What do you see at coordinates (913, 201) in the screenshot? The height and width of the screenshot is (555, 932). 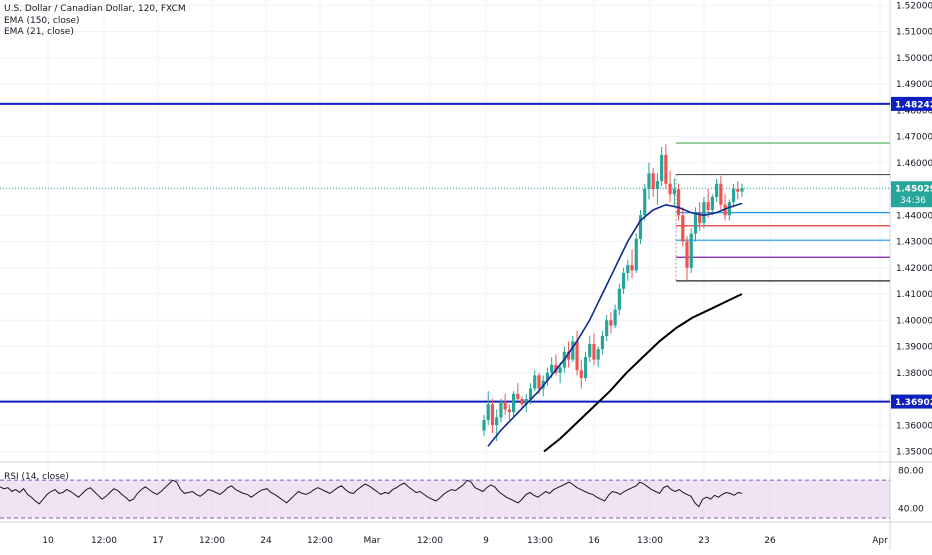 I see `countdown-label: 34:36` at bounding box center [913, 201].